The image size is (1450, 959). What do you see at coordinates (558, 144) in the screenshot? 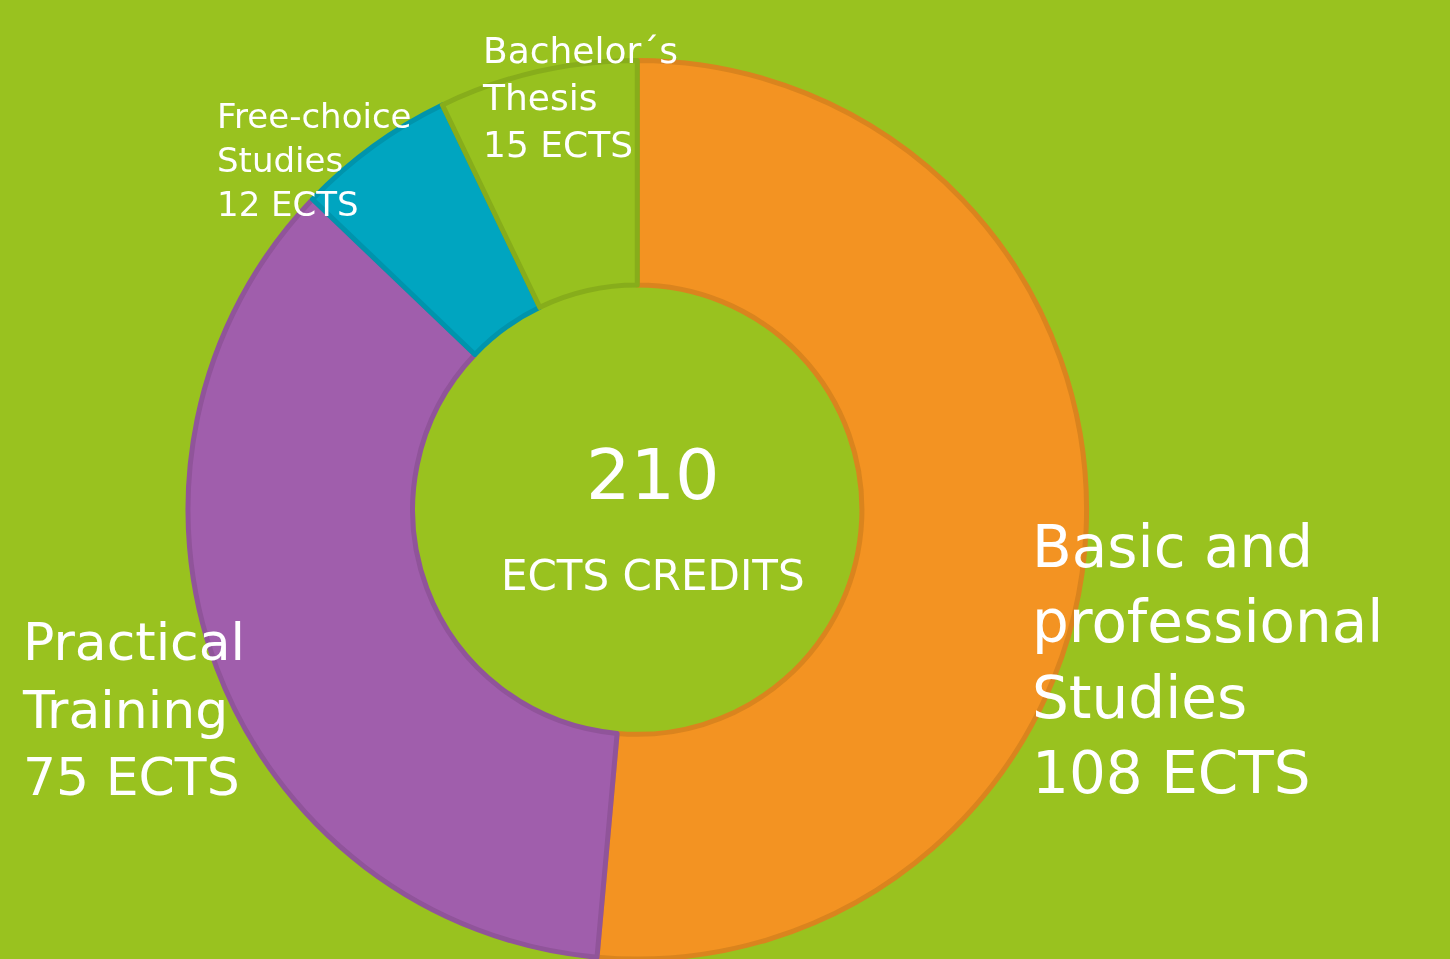
I see `data-label: 15 ECTS` at bounding box center [558, 144].